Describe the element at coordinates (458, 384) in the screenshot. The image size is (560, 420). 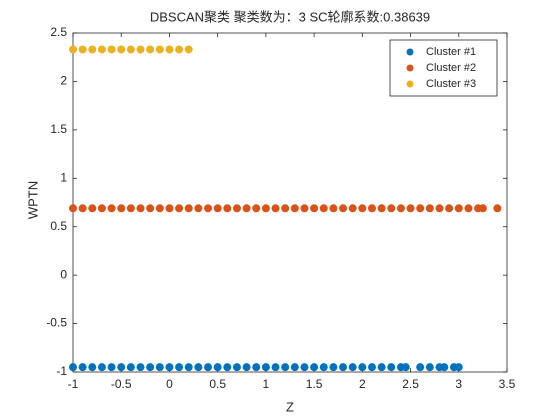
I see `x-tick-label: 3` at that location.